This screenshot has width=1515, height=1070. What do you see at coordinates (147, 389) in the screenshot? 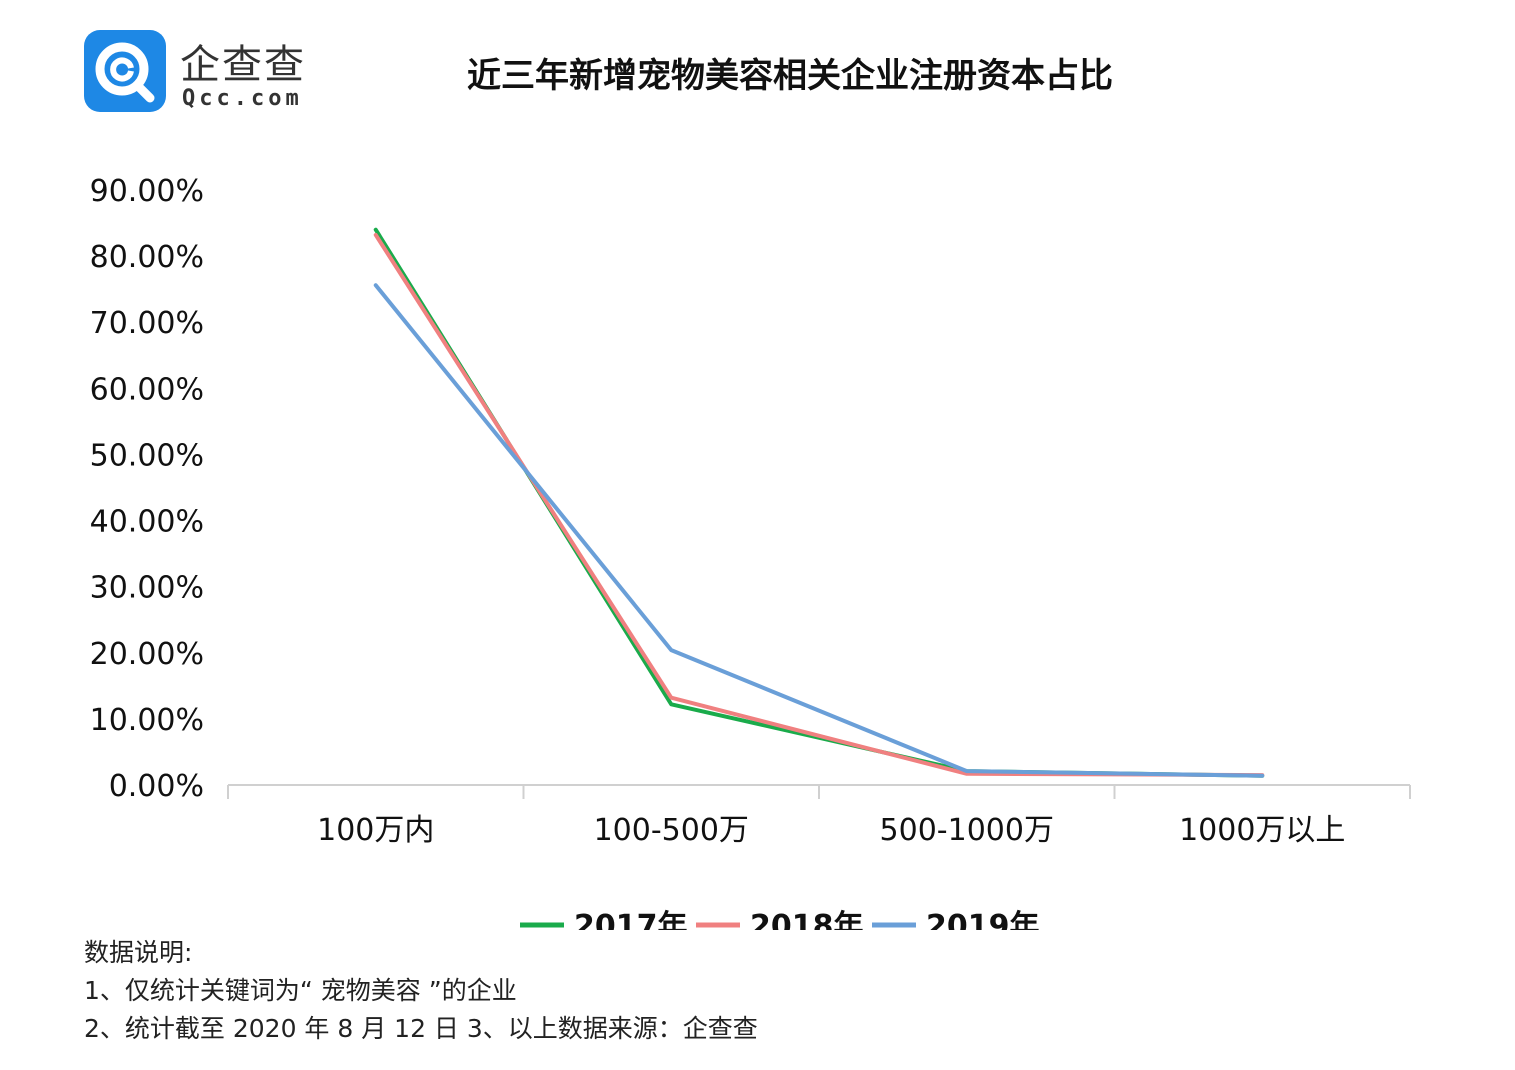
I see `y-tick-label: 60.00%` at bounding box center [147, 389].